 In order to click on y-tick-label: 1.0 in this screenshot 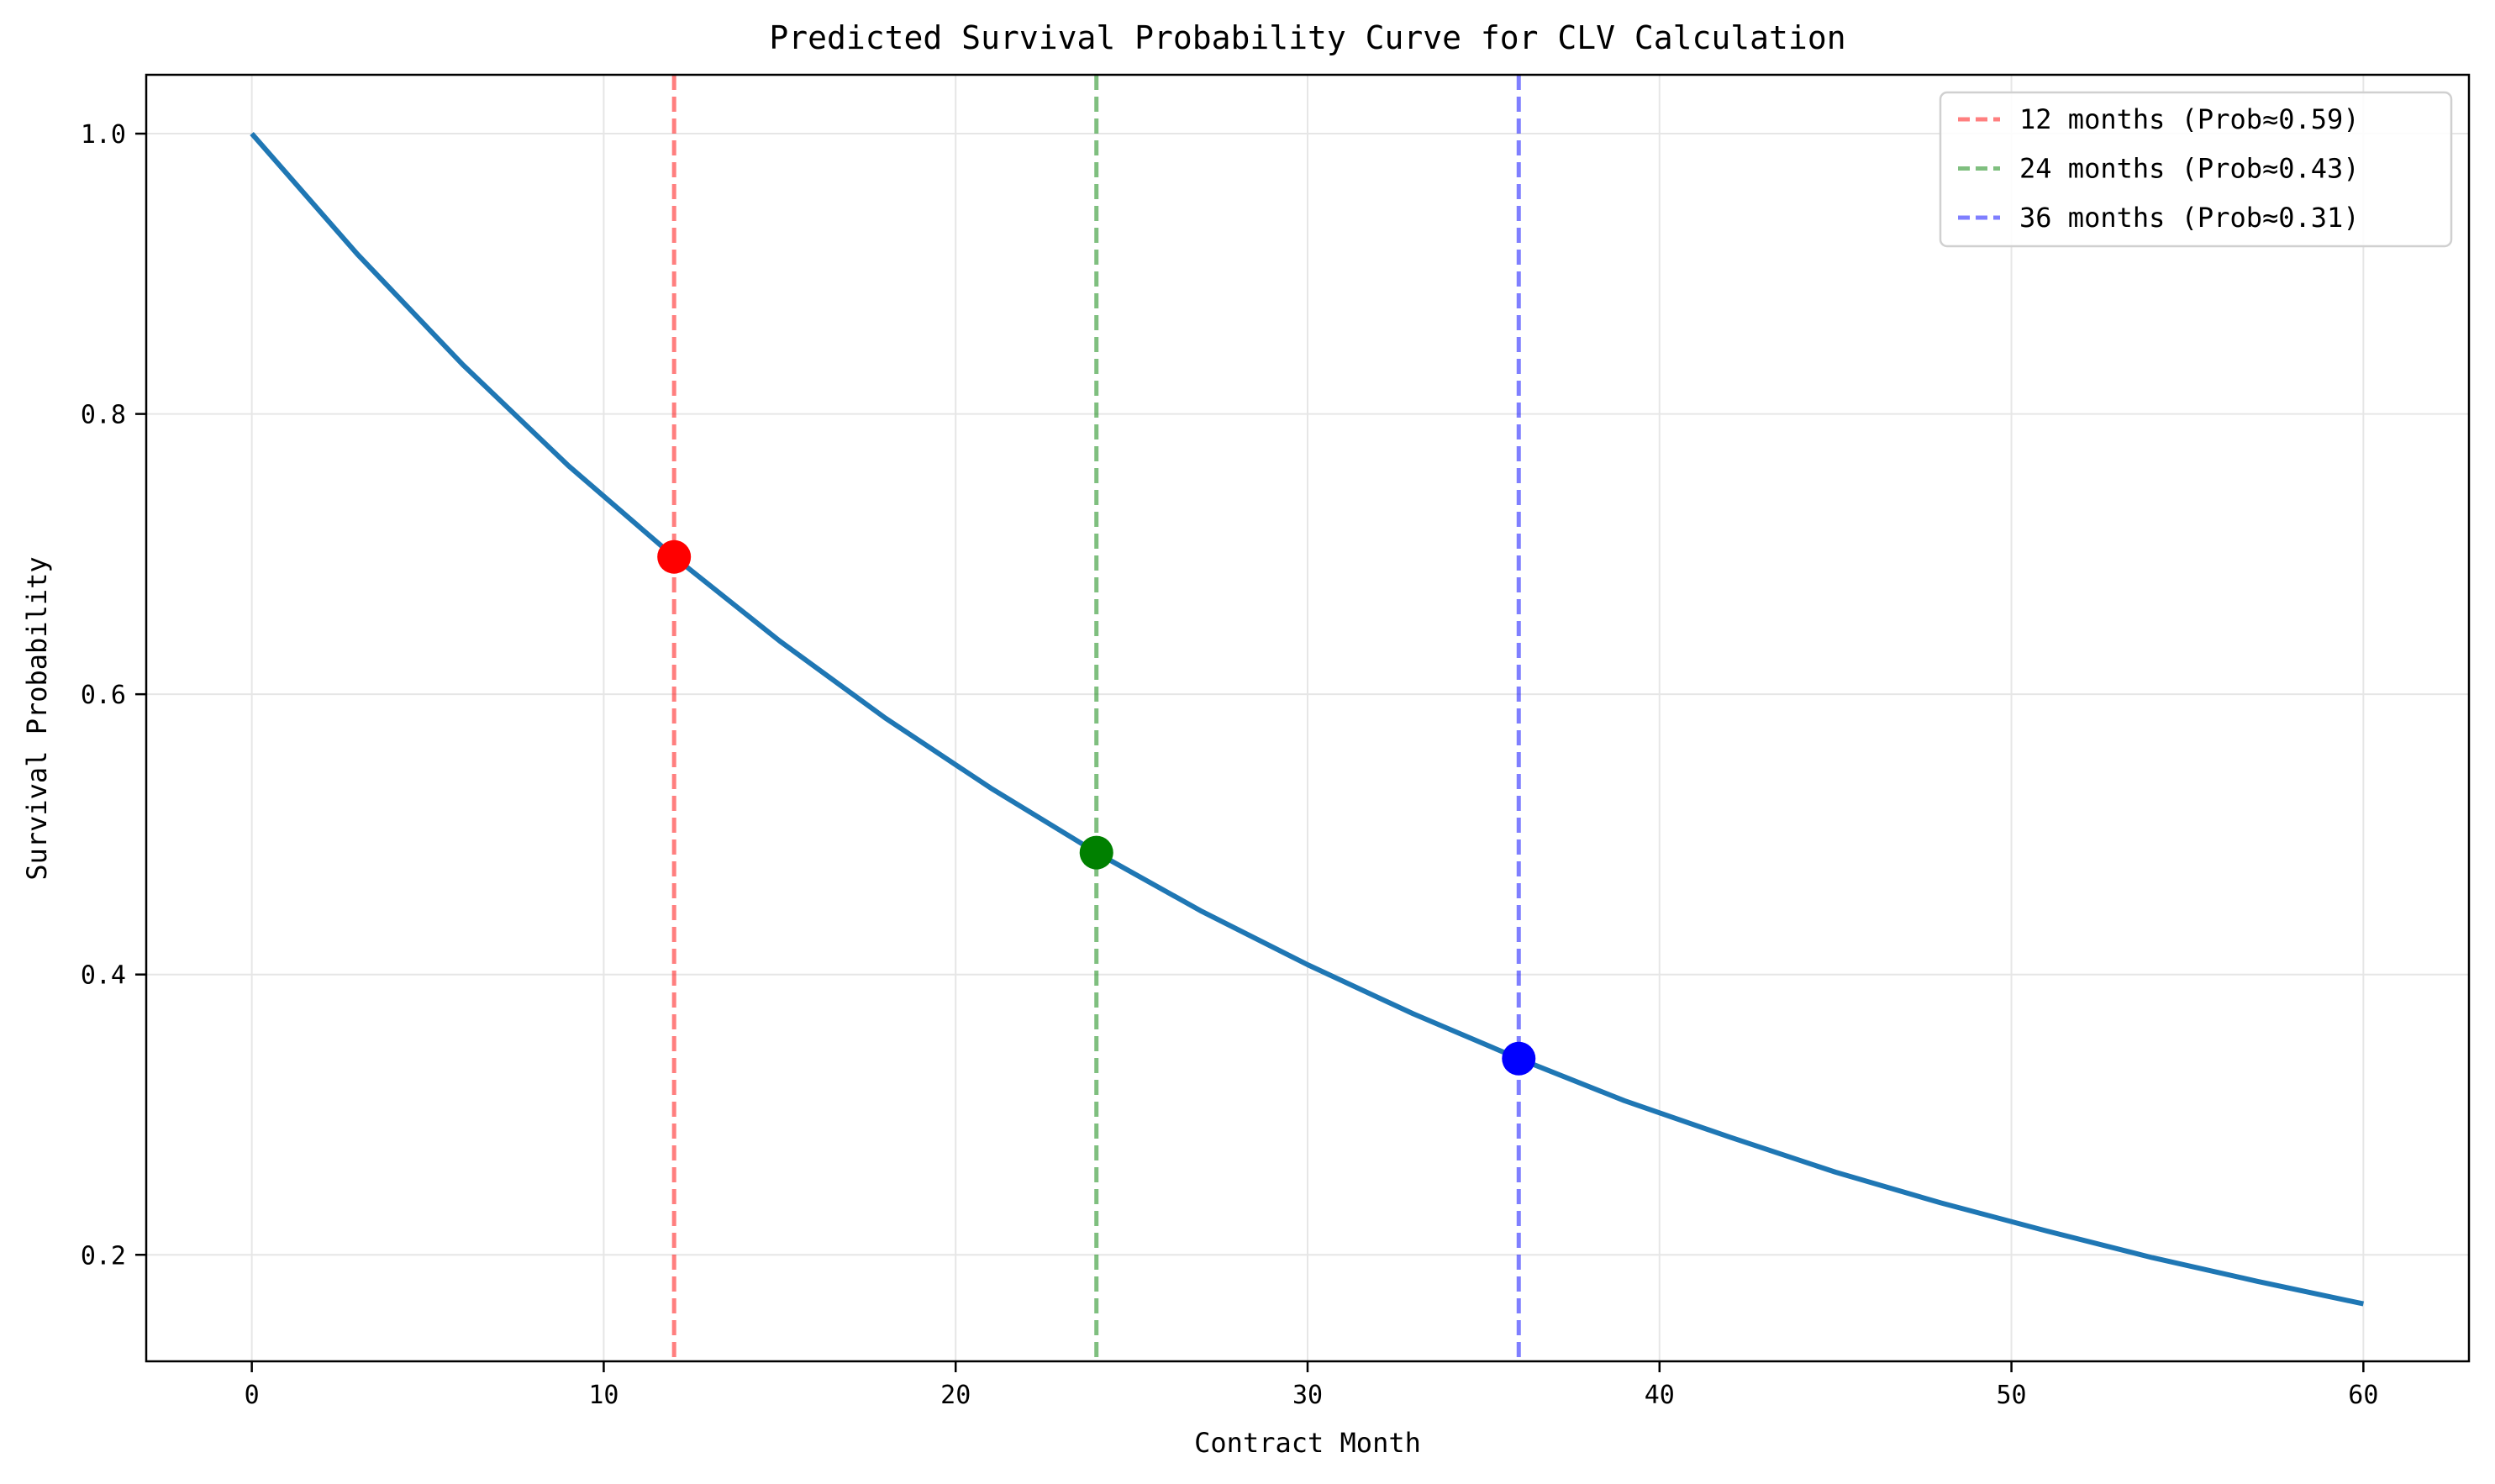, I will do `click(103, 135)`.